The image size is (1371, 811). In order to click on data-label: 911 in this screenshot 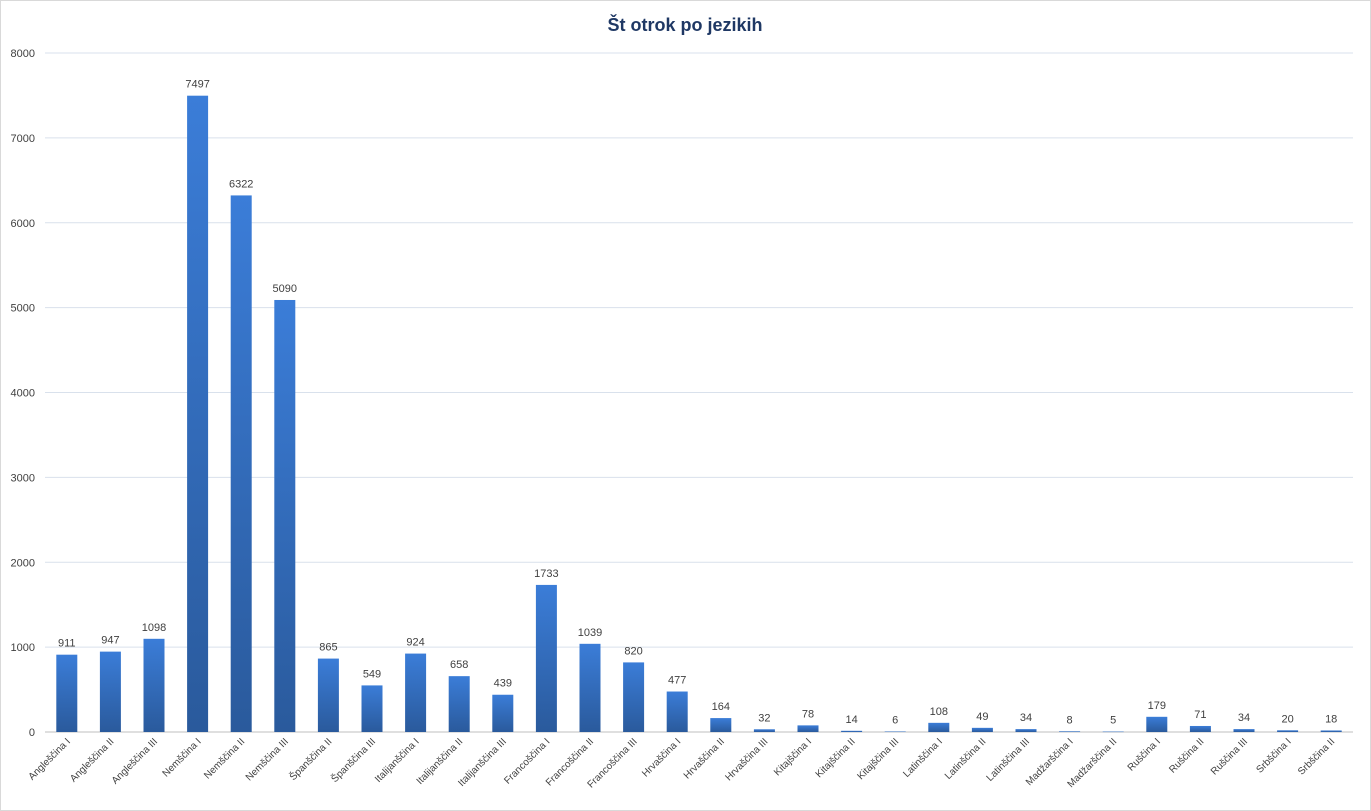, I will do `click(67, 644)`.